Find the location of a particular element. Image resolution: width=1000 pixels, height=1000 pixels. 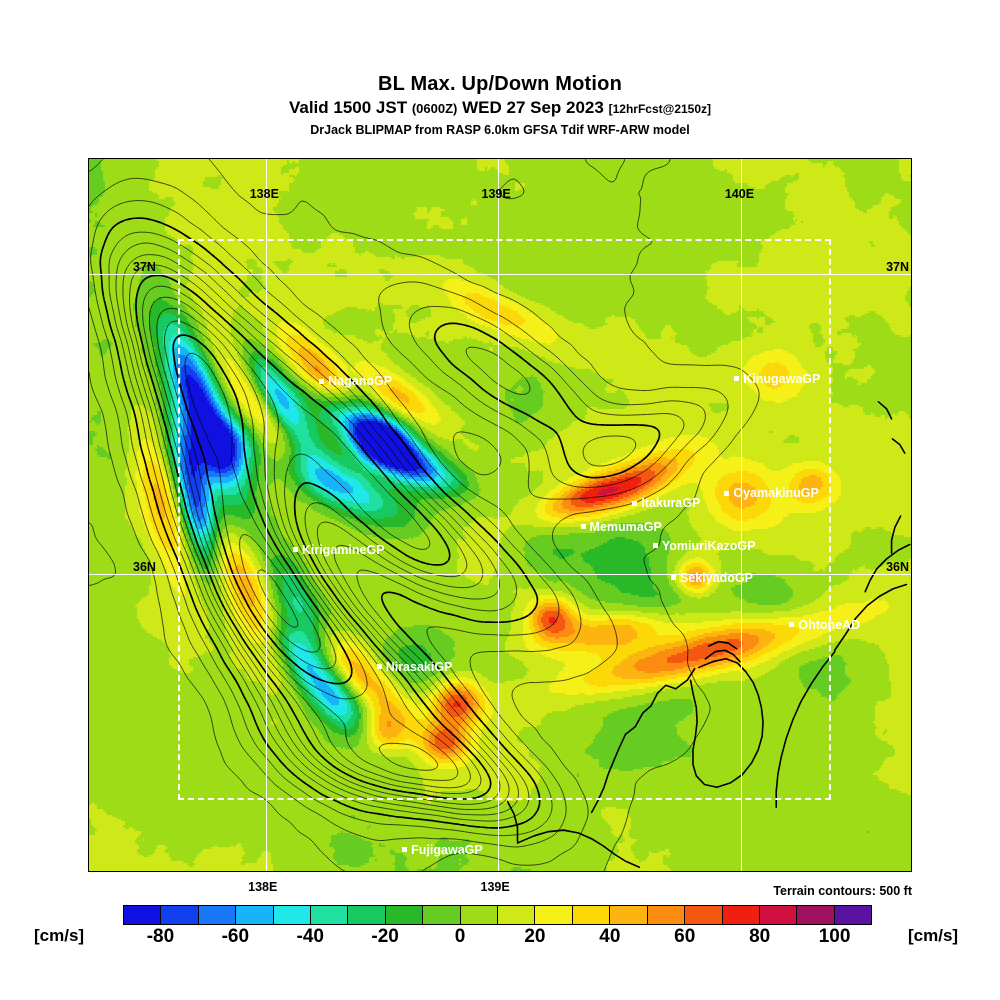

latitude-label-left: 36N is located at coordinates (144, 567).